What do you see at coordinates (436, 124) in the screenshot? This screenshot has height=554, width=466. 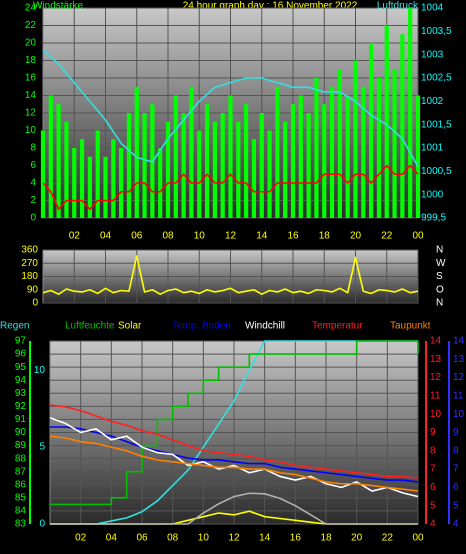 I see `y-tick-label: 1001,5` at bounding box center [436, 124].